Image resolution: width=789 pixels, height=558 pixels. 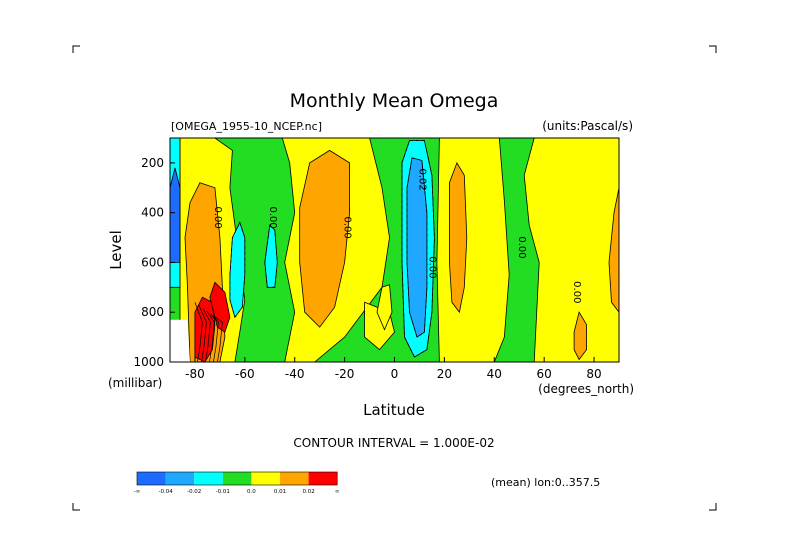 I want to click on y-tick-label: 600, so click(x=152, y=262).